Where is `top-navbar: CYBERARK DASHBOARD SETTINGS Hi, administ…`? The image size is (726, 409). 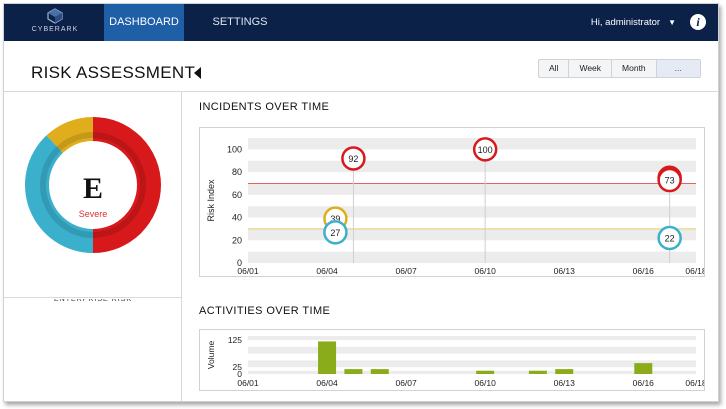 top-navbar: CYBERARK DASHBOARD SETTINGS Hi, administ… is located at coordinates (361, 22).